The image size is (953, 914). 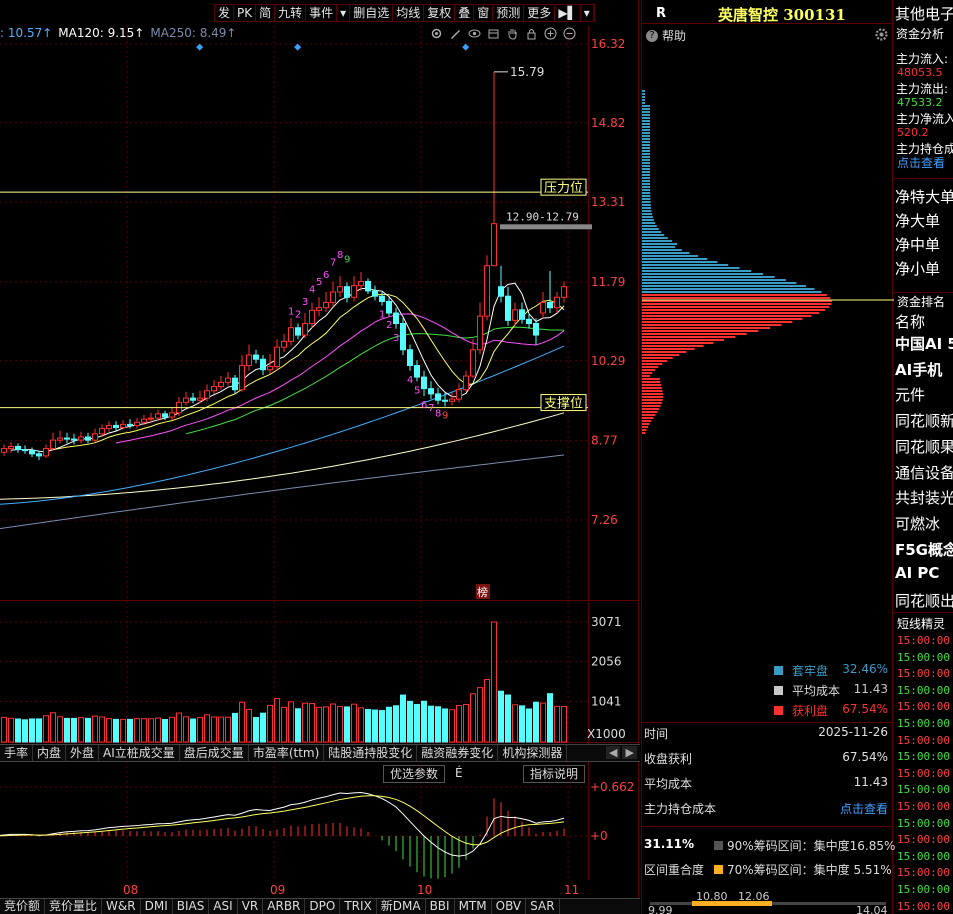 I want to click on bottom-tab: W&R, so click(x=121, y=906).